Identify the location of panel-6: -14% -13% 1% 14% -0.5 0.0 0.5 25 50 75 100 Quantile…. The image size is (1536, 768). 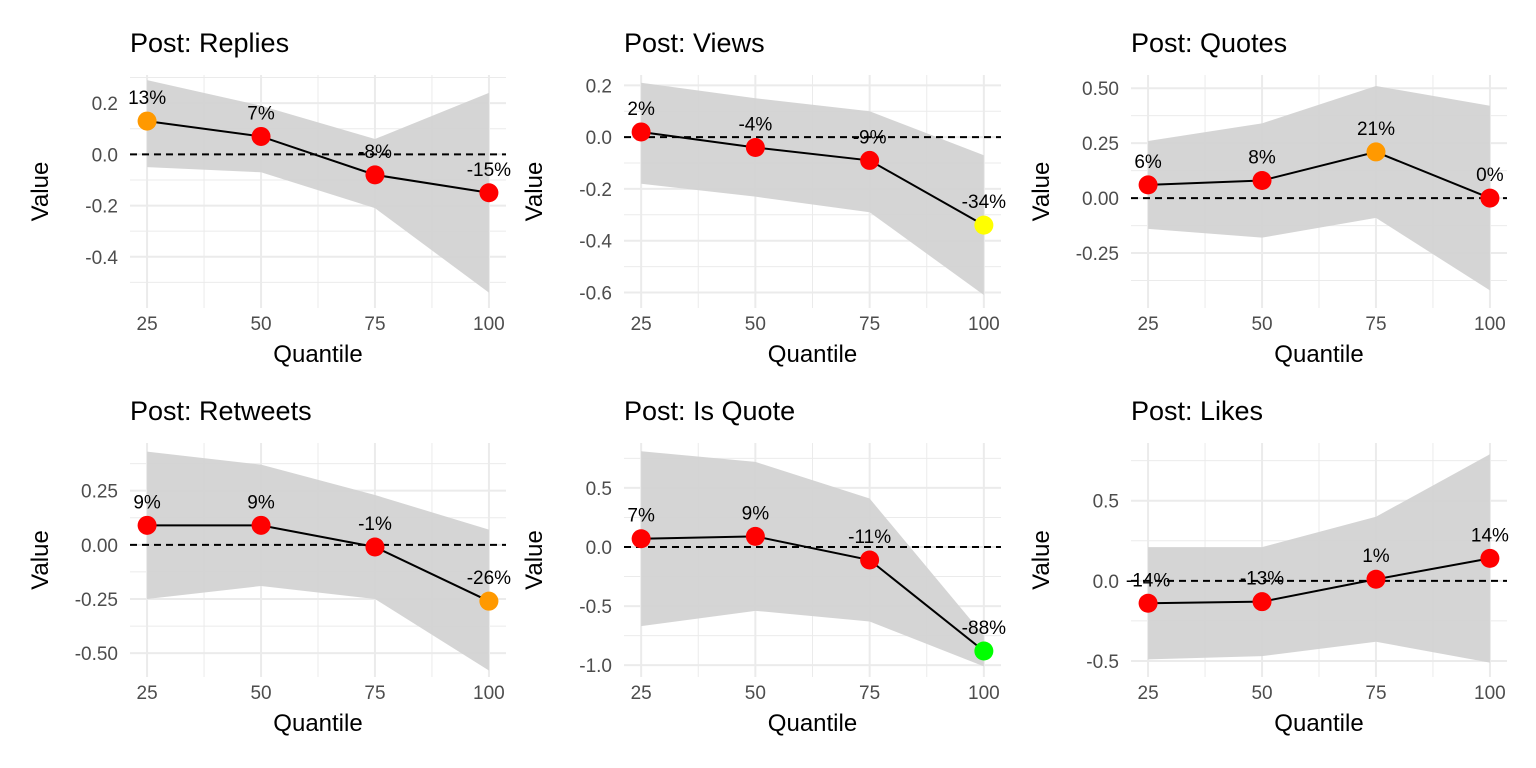
(1268, 566).